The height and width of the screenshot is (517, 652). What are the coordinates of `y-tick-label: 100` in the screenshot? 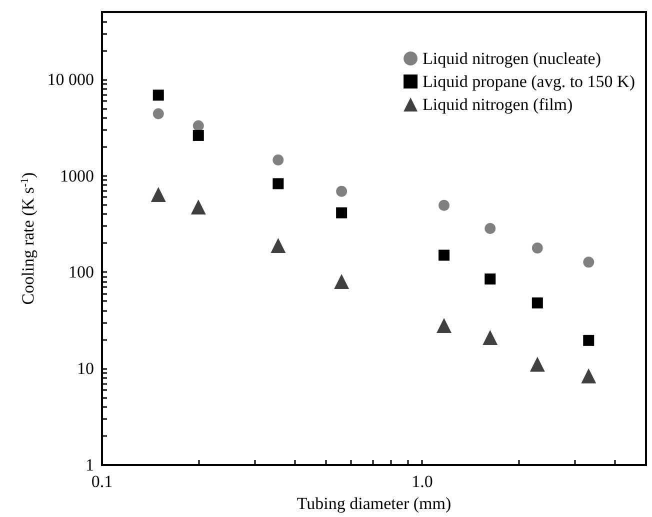 It's located at (81, 272).